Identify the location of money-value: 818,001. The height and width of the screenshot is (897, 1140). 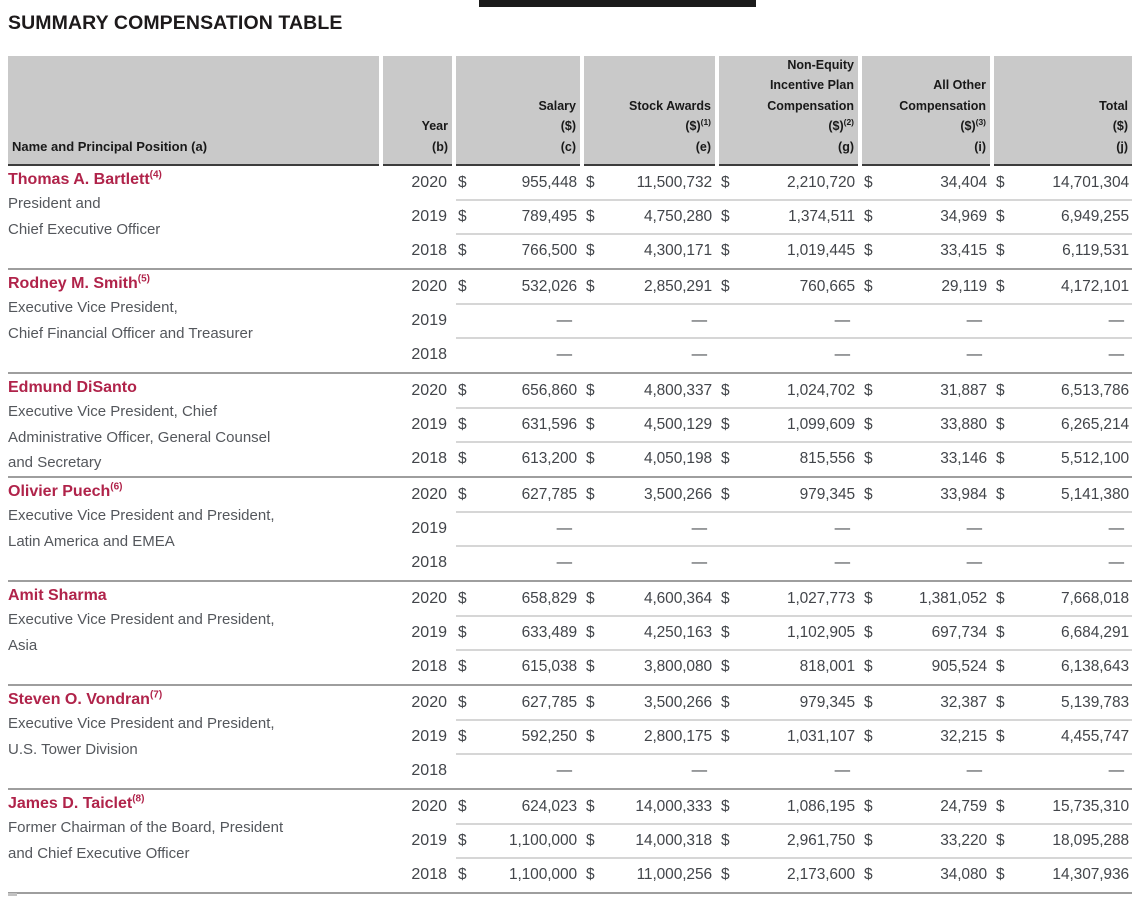
(827, 666).